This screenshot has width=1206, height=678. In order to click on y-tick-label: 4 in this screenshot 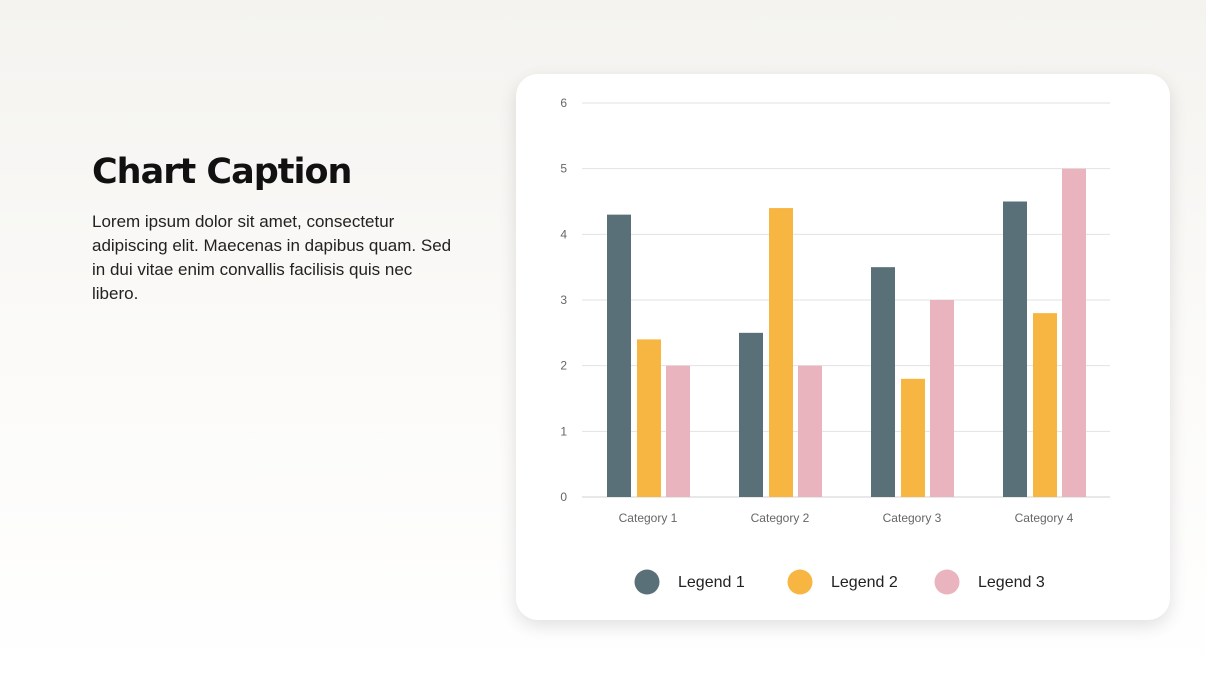, I will do `click(563, 234)`.